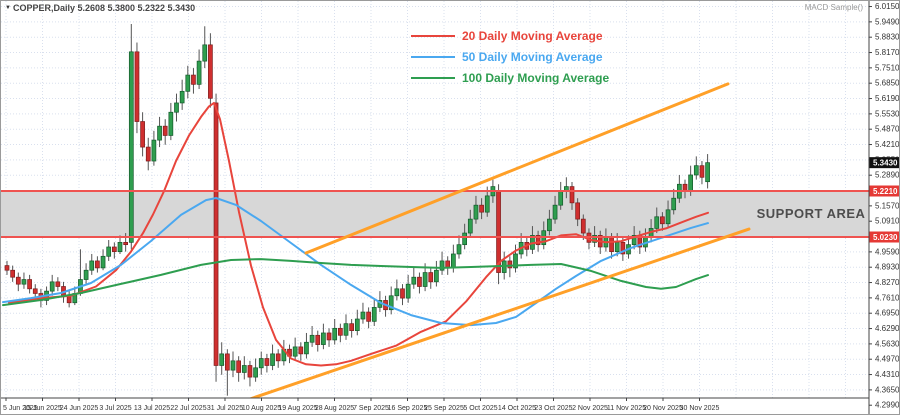  Describe the element at coordinates (532, 35) in the screenshot. I see `ma20-legend-label: 20 Daily Moving Average` at that location.